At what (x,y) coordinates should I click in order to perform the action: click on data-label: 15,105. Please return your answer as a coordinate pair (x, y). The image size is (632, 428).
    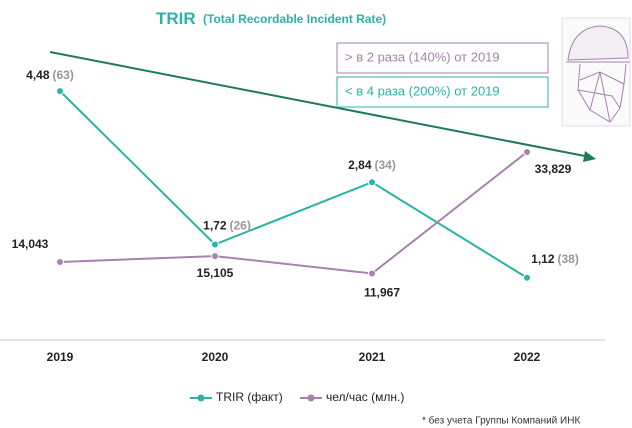
    Looking at the image, I should click on (215, 273).